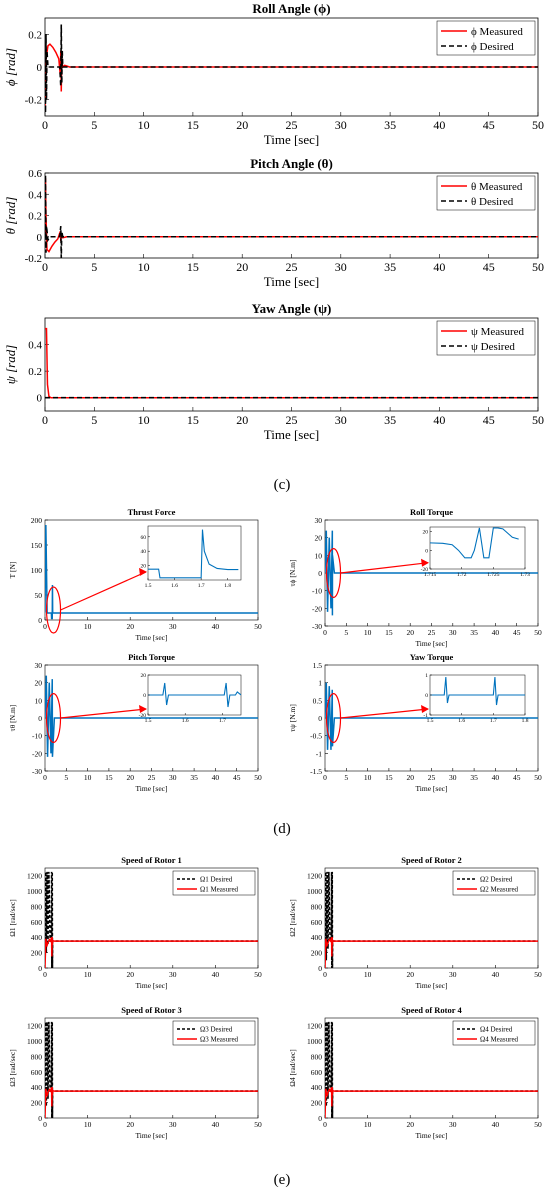 This screenshot has width=550, height=1190. Describe the element at coordinates (317, 937) in the screenshot. I see `y-tick-label: 400` at that location.